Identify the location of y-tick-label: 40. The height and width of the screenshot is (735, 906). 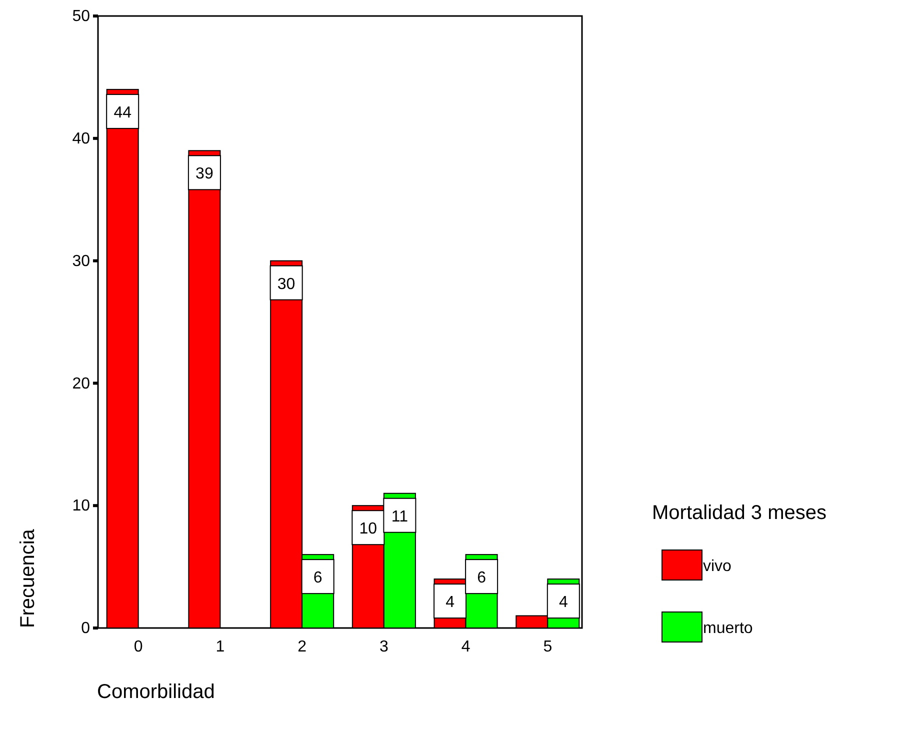
(81, 139).